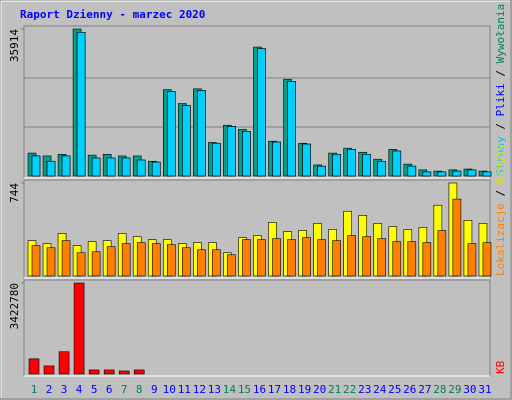  I want to click on legend: Lokalizacje / Wizyty, so click(500, 209).